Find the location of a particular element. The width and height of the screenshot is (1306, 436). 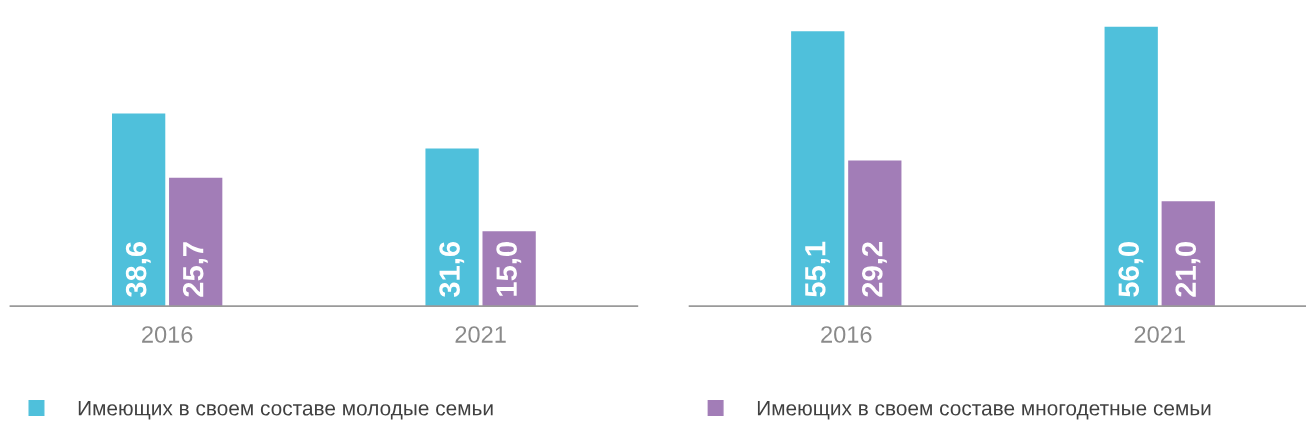

data-label: 29,2 is located at coordinates (874, 269).